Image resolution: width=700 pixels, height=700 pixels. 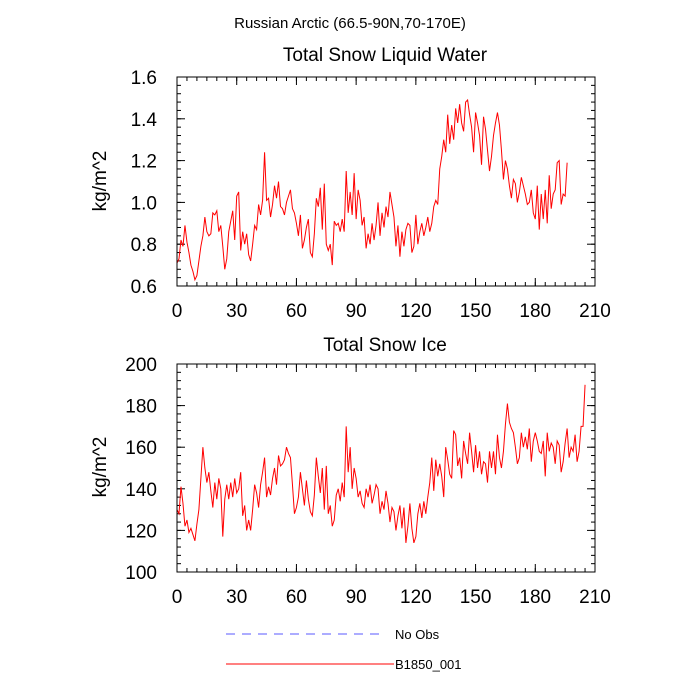 I want to click on figure-title: Russian Arctic (66.5-90N,70-170E), so click(x=350, y=23).